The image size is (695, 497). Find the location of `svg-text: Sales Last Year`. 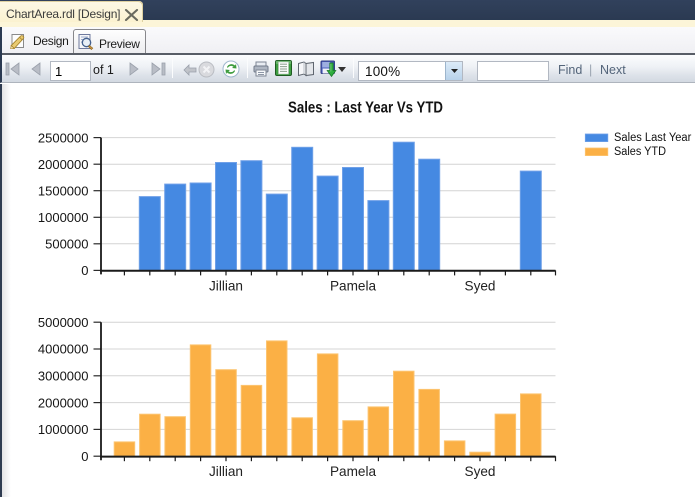

svg-text: Sales Last Year is located at coordinates (652, 138).